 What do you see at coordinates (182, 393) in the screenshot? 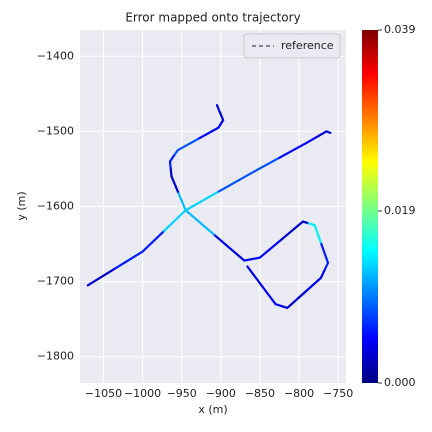
I see `x-tick-label: −950` at bounding box center [182, 393].